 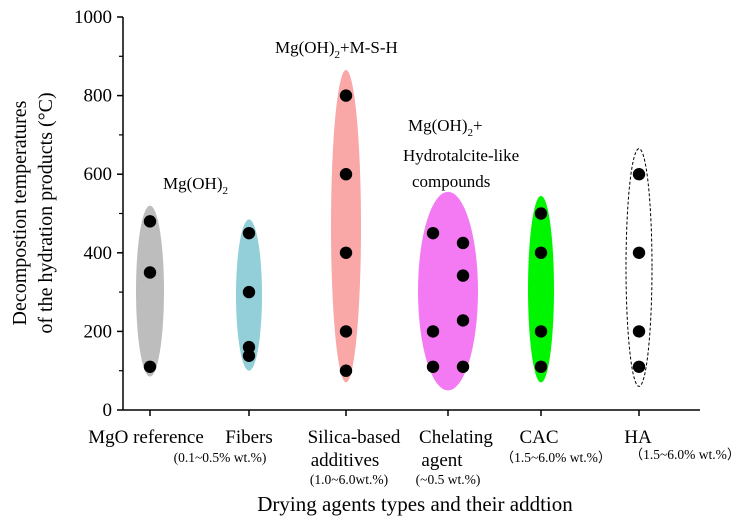 I want to click on x-ticks, so click(x=394, y=413).